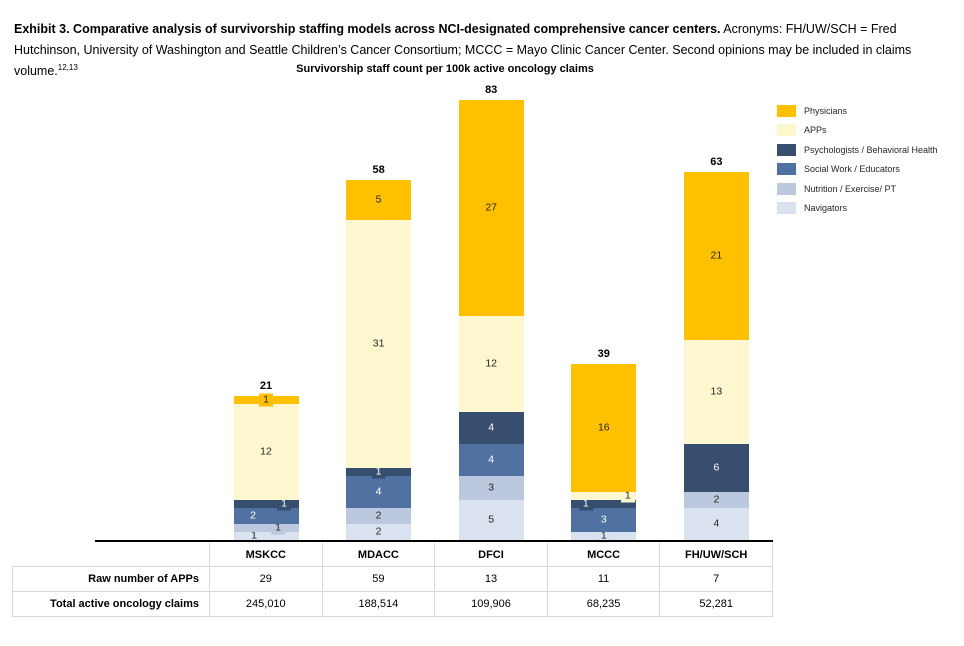  I want to click on bar-segment: 31, so click(379, 344).